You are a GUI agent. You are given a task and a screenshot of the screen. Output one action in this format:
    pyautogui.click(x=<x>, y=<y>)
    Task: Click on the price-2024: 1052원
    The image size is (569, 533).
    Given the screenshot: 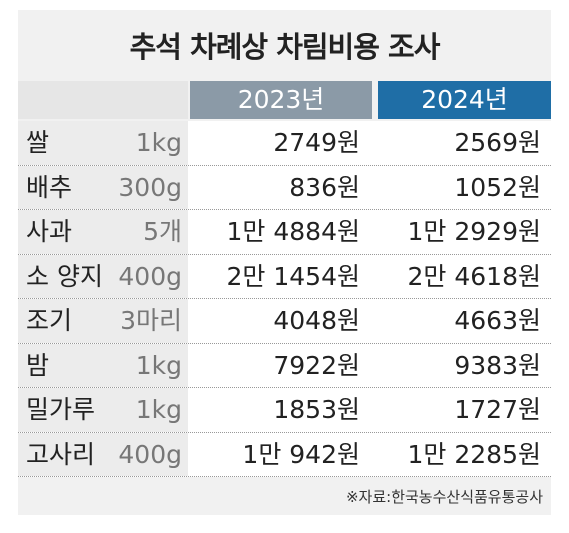 What is the action you would take?
    pyautogui.click(x=497, y=187)
    